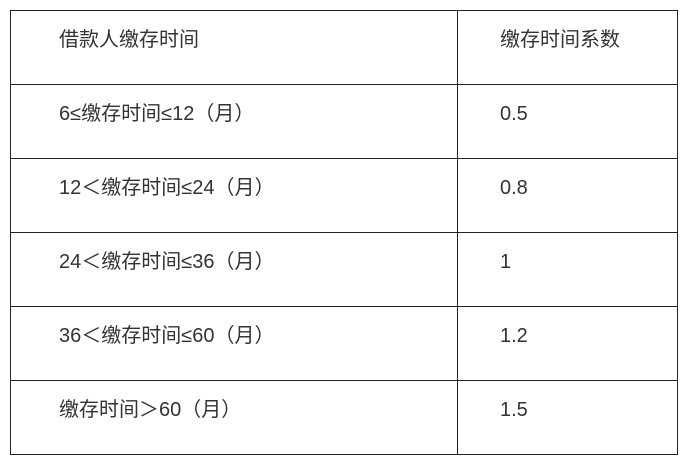  I want to click on cell-coefficient: 0.8, so click(567, 195).